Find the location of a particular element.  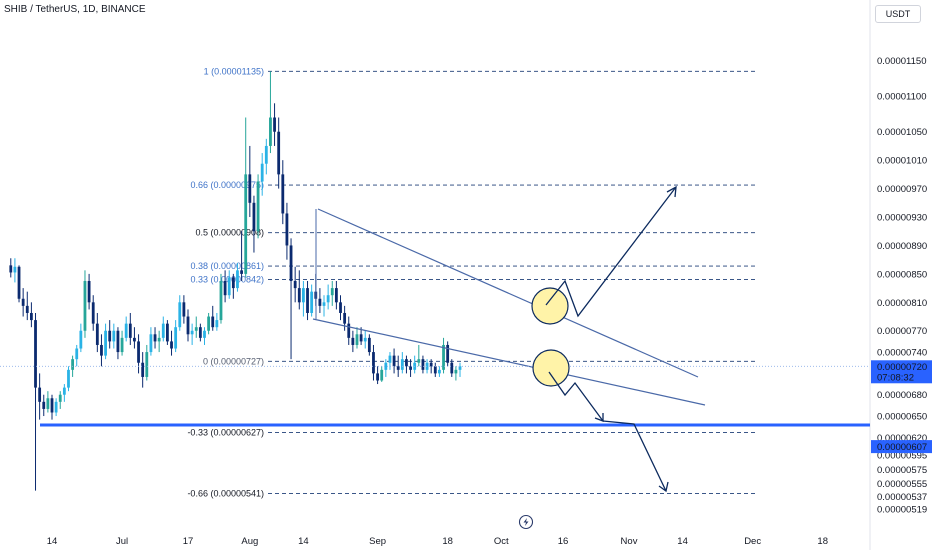

fib-level-label: 1 (0.00001135) is located at coordinates (234, 71).